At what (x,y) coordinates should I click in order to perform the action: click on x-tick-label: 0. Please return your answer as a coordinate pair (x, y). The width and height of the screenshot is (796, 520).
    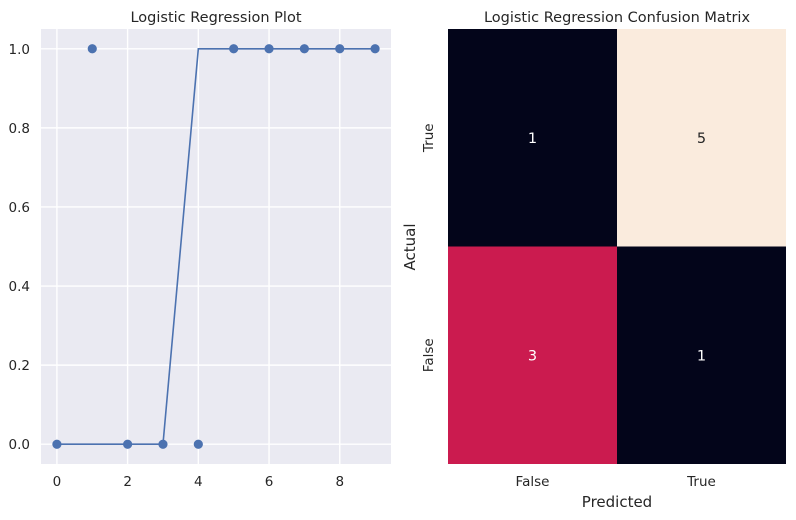
    Looking at the image, I should click on (57, 482).